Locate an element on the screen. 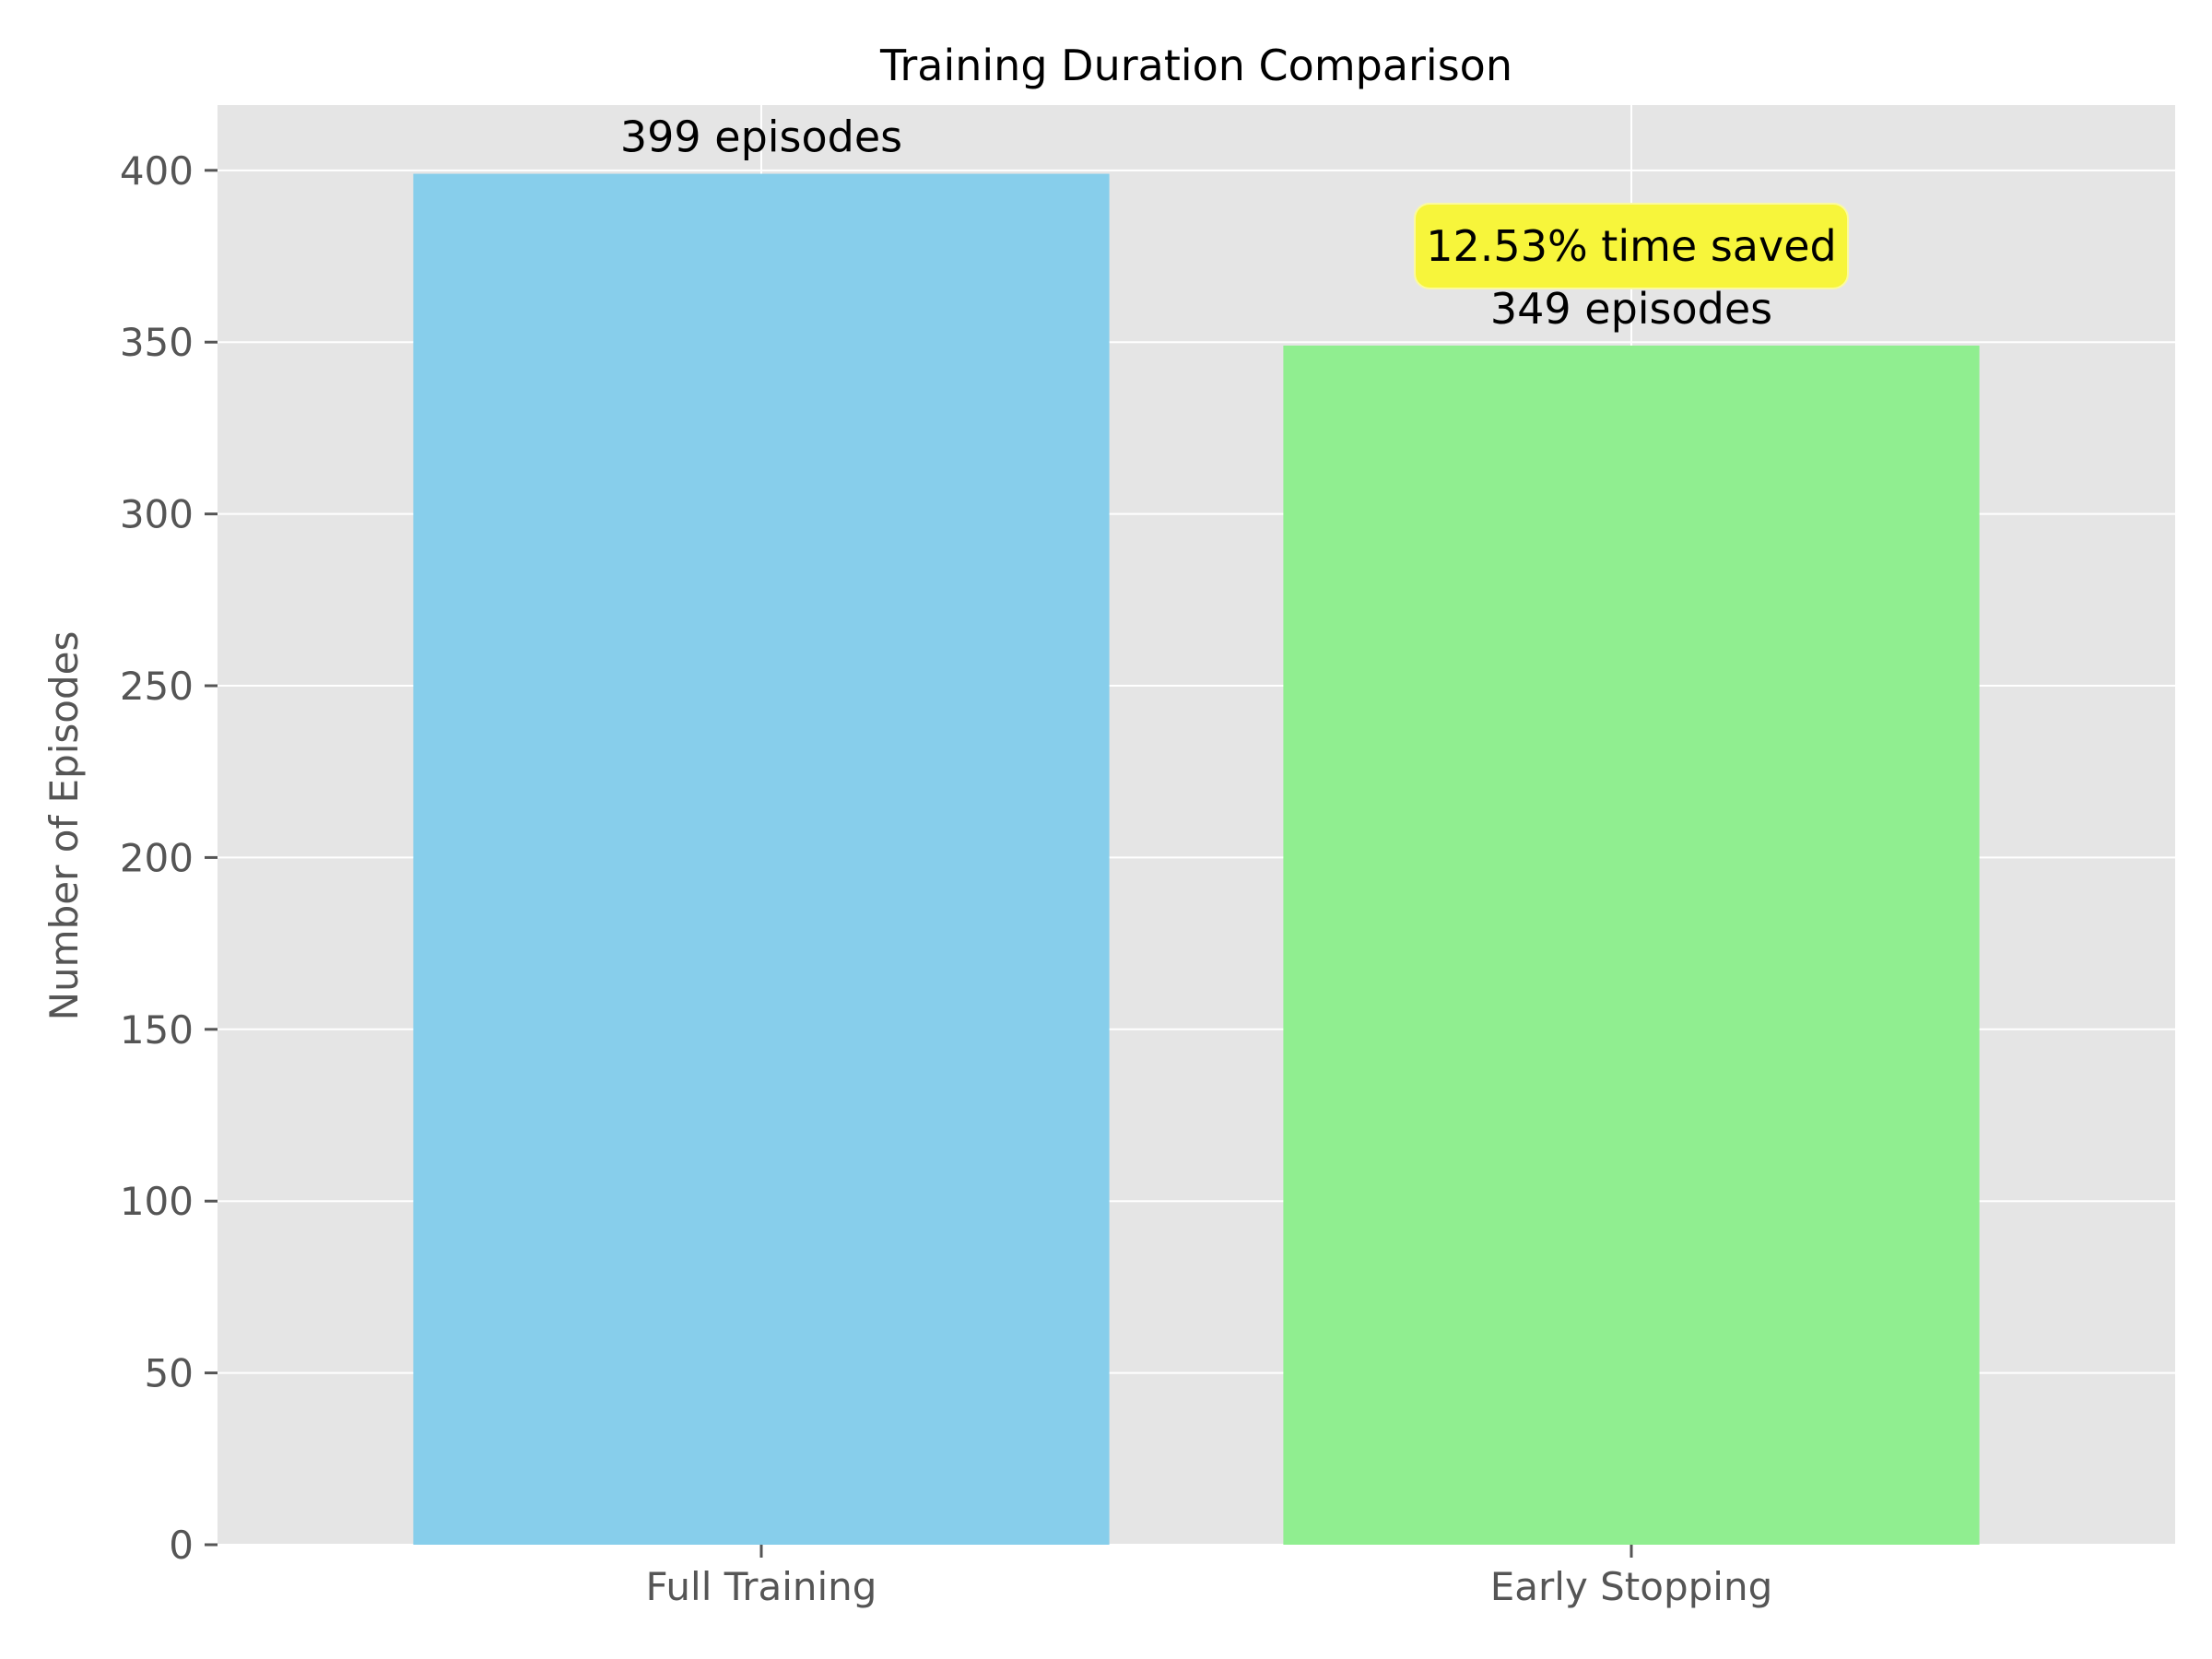 The height and width of the screenshot is (1659, 2212). y-axis-label: Number of Episodes is located at coordinates (64, 826).